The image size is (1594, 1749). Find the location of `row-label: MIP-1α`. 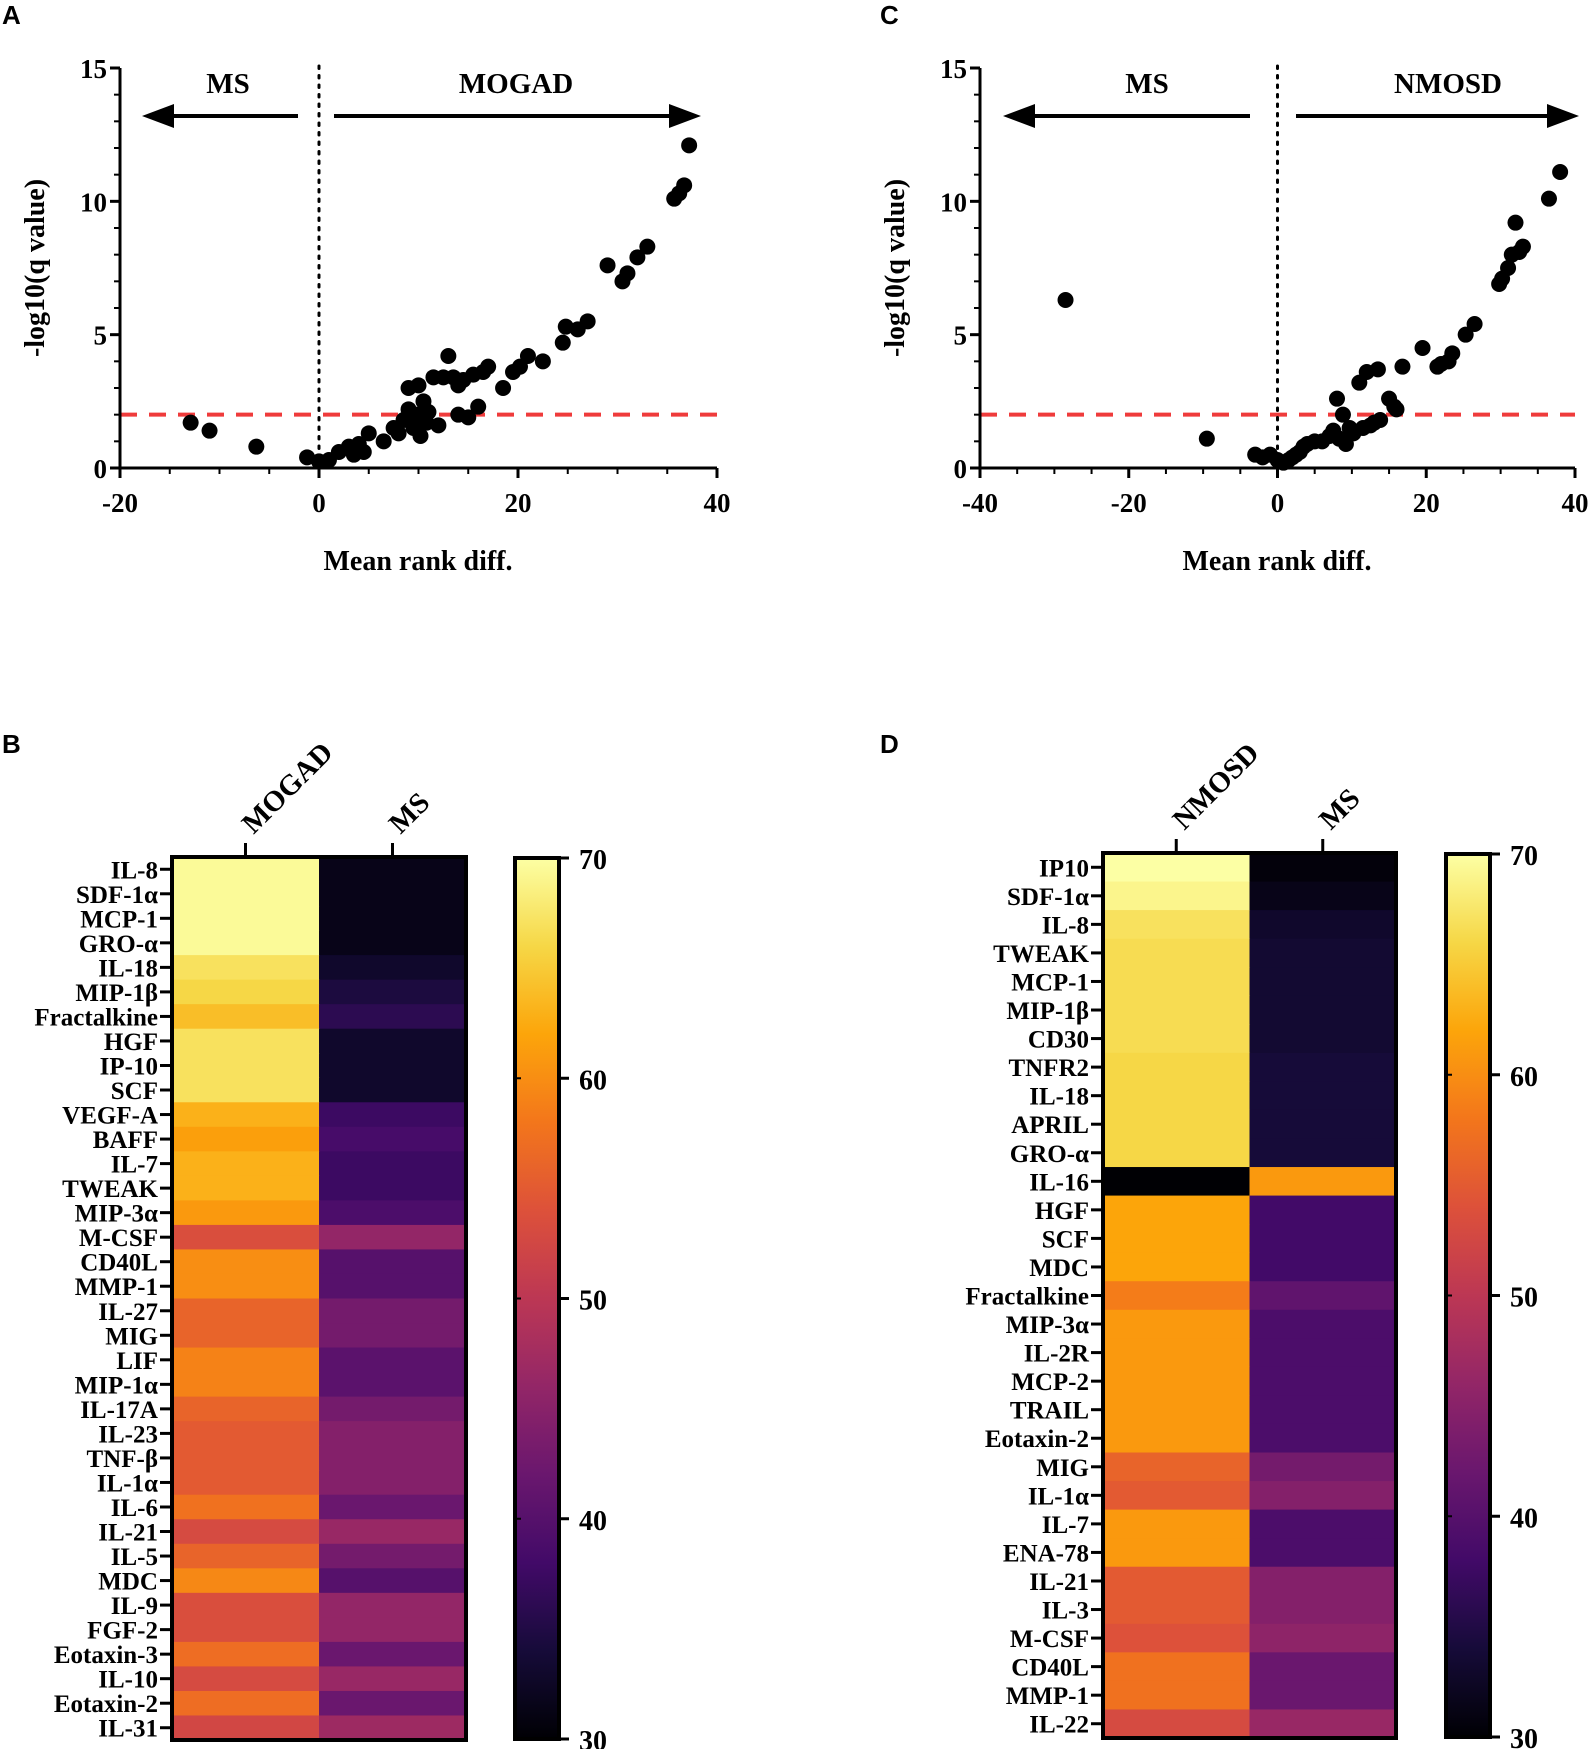

row-label: MIP-1α is located at coordinates (116, 1385).